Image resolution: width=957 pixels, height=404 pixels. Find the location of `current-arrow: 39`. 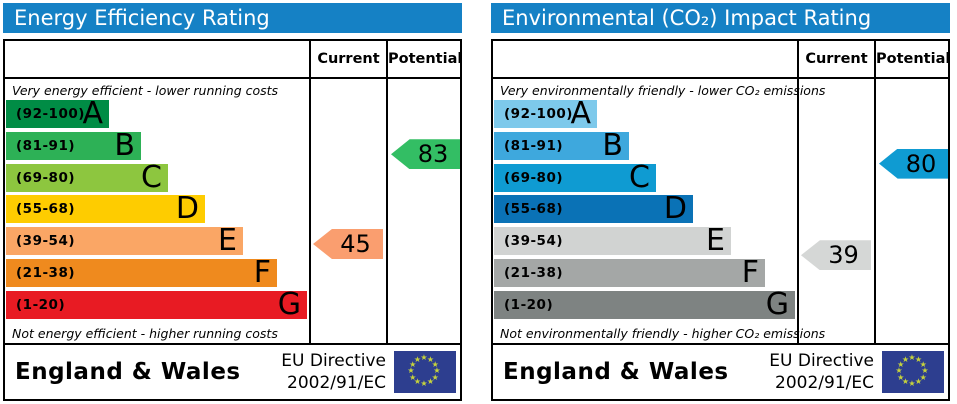

current-arrow: 39 is located at coordinates (836, 255).